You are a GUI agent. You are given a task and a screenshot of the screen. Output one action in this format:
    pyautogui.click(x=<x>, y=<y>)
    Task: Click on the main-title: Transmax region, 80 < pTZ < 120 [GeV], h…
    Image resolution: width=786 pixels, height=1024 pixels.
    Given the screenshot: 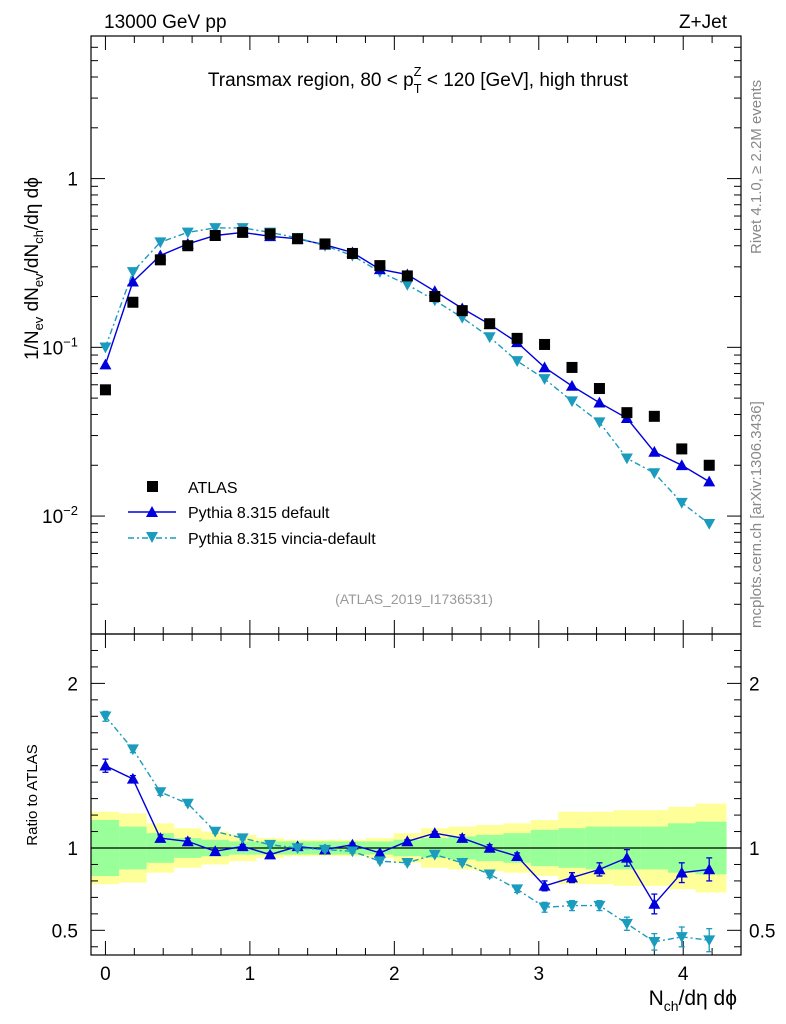 What is the action you would take?
    pyautogui.click(x=418, y=80)
    